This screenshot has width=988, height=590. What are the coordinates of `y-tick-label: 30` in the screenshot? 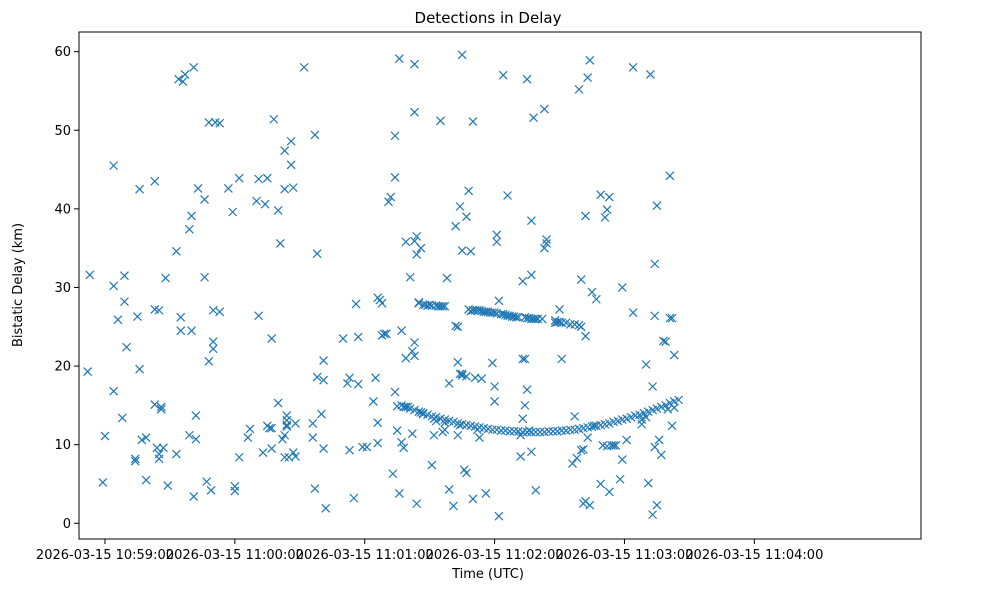 It's located at (62, 288).